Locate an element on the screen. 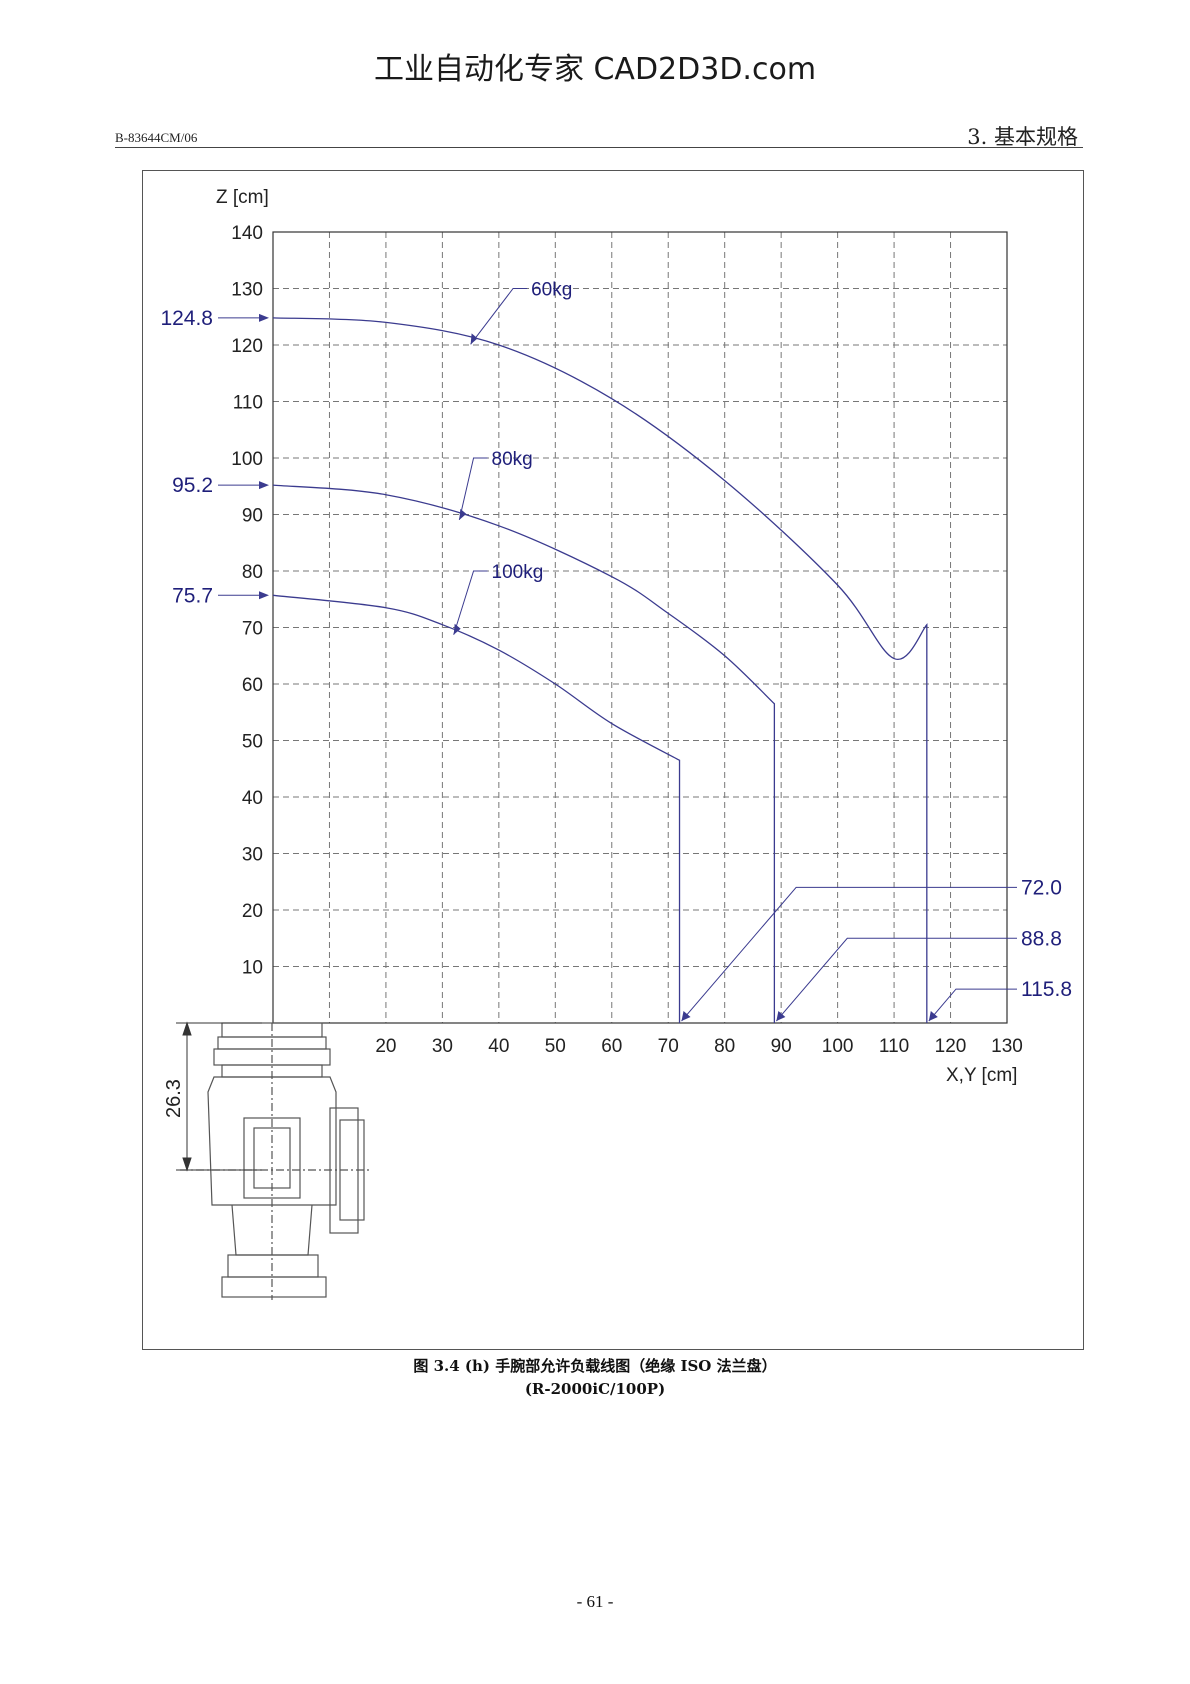 The height and width of the screenshot is (1684, 1190). y-tick-label: 30 is located at coordinates (252, 855).